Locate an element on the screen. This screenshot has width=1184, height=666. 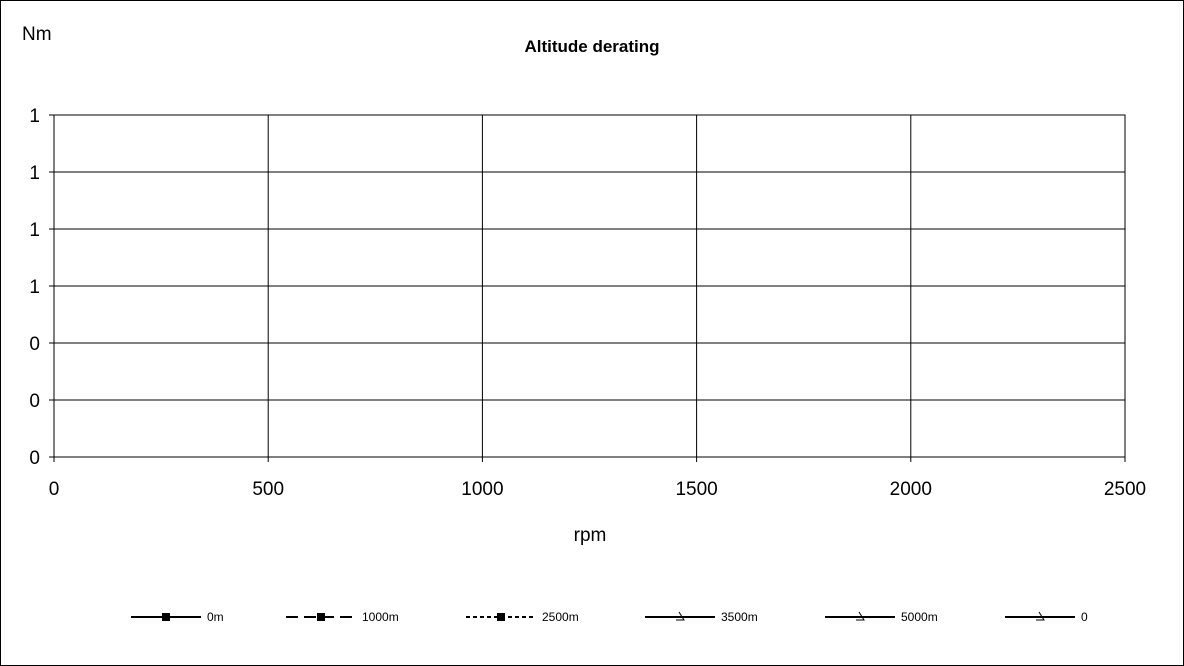
legend-item: 5000m is located at coordinates (881, 617).